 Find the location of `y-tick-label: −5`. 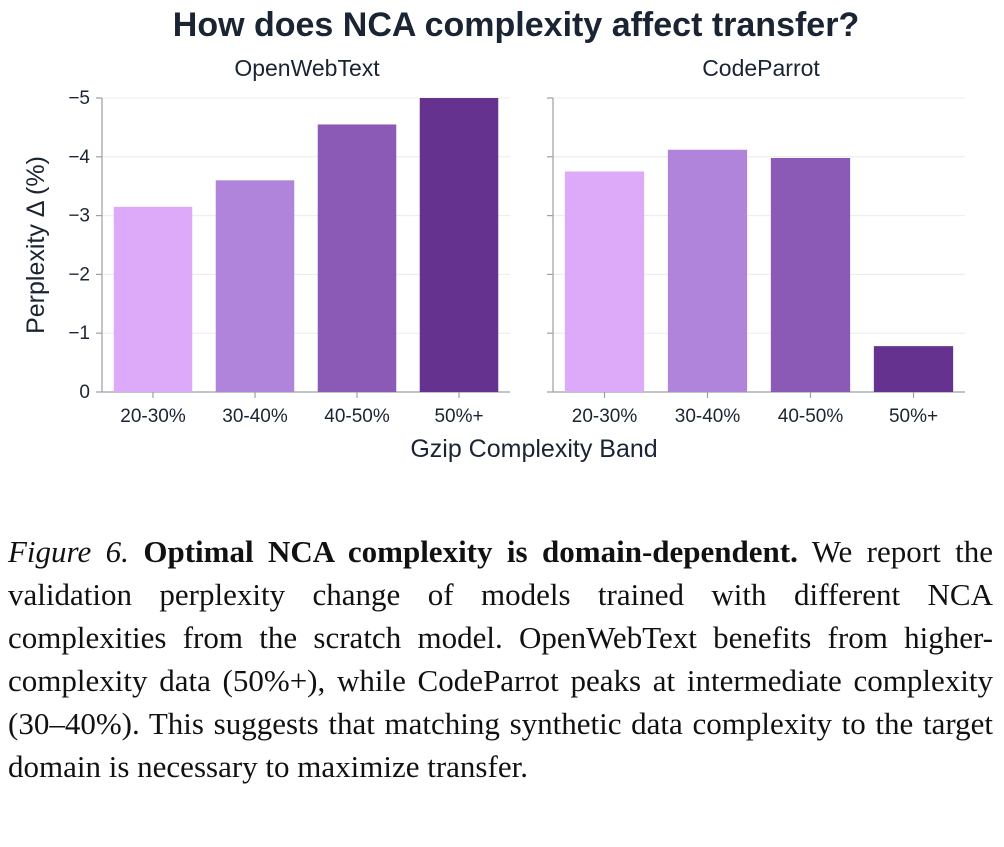

y-tick-label: −5 is located at coordinates (79, 98).